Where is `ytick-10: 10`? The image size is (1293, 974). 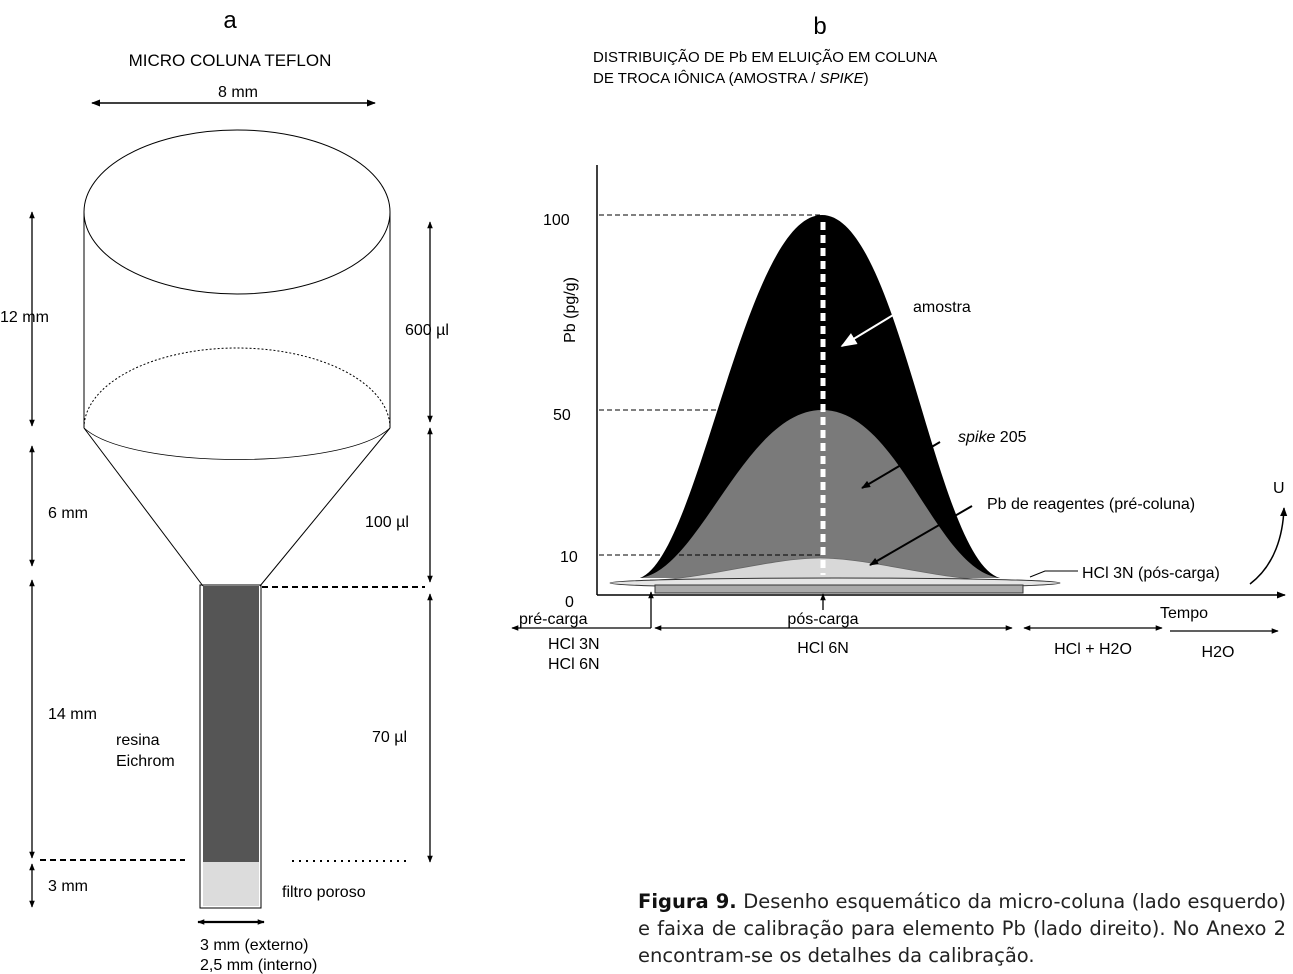 ytick-10: 10 is located at coordinates (569, 557).